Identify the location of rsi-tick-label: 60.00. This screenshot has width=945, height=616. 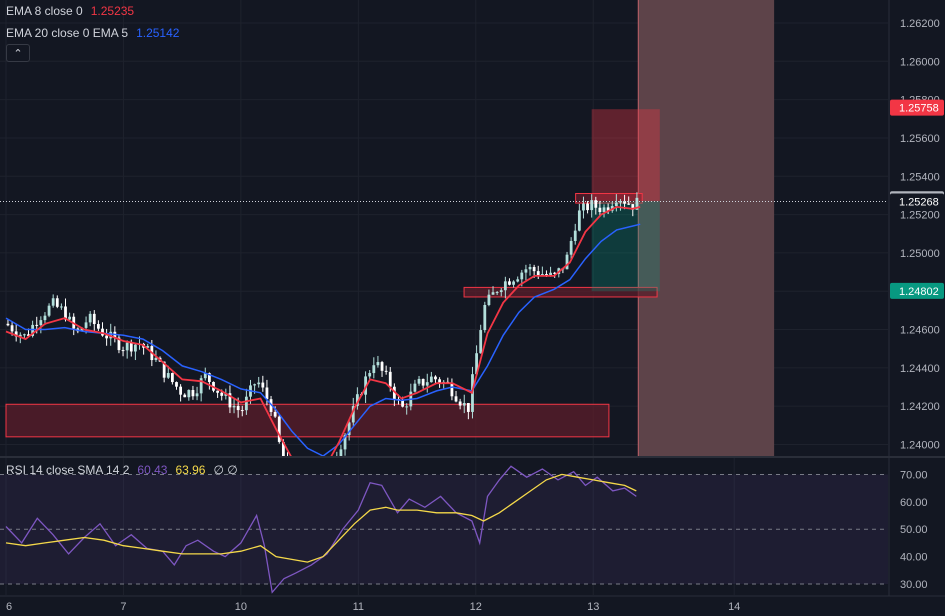
(914, 503).